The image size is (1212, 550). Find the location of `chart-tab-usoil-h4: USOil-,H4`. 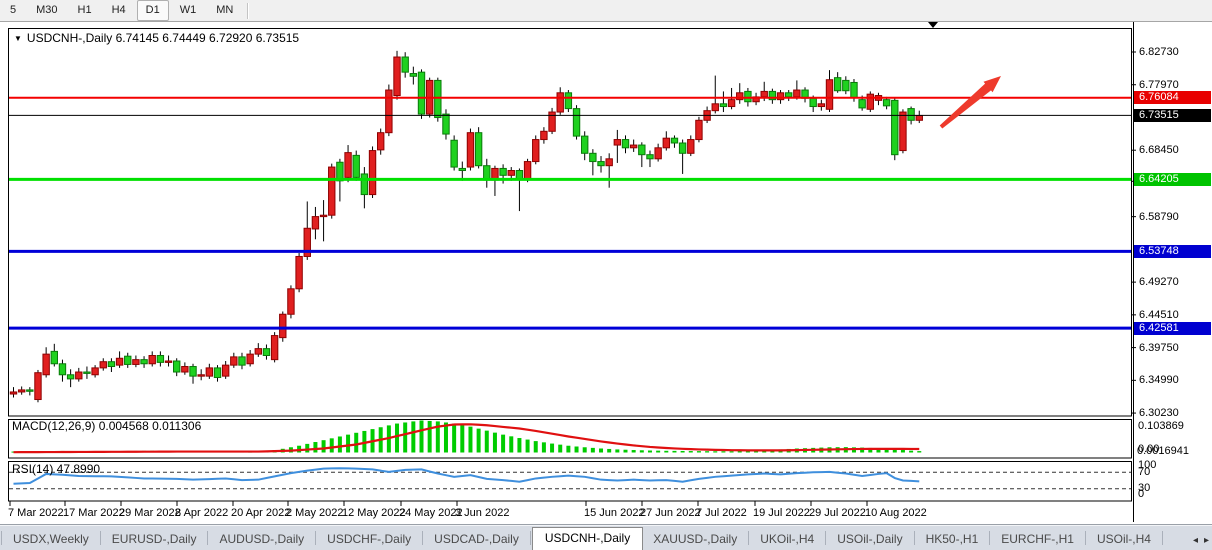

chart-tab-usoil-h4: USOil-,H4 is located at coordinates (1123, 539).